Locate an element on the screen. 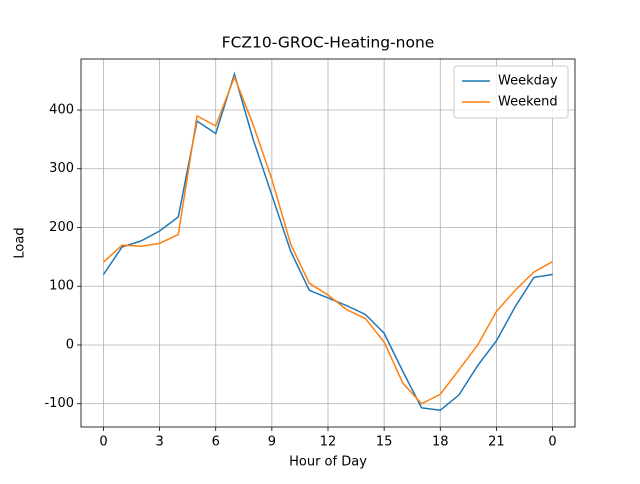 This screenshot has width=640, height=484. x-tick-label: 3 is located at coordinates (159, 442).